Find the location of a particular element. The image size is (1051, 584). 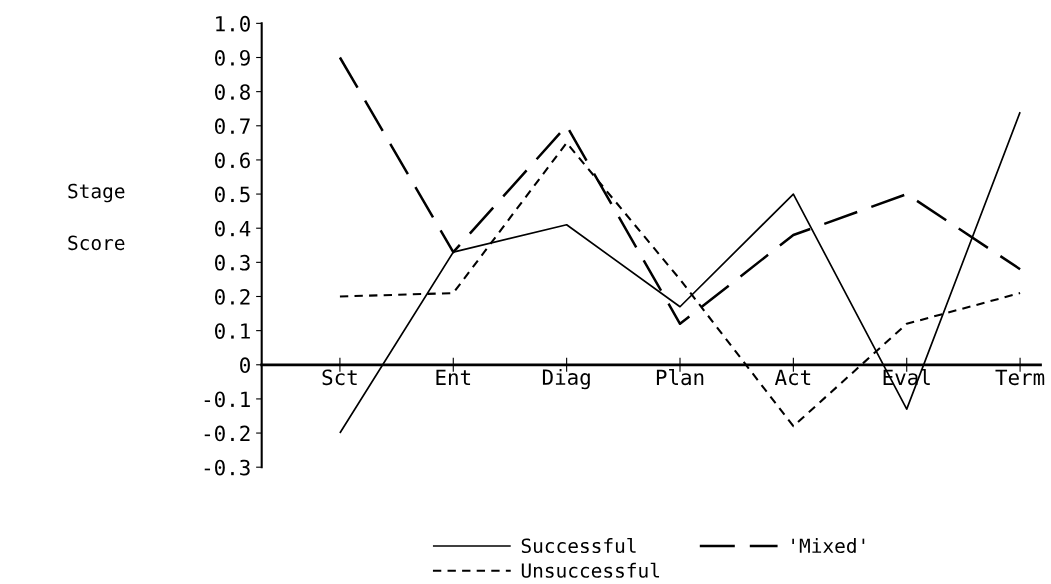

y-tick-label: 0.4 is located at coordinates (233, 228).